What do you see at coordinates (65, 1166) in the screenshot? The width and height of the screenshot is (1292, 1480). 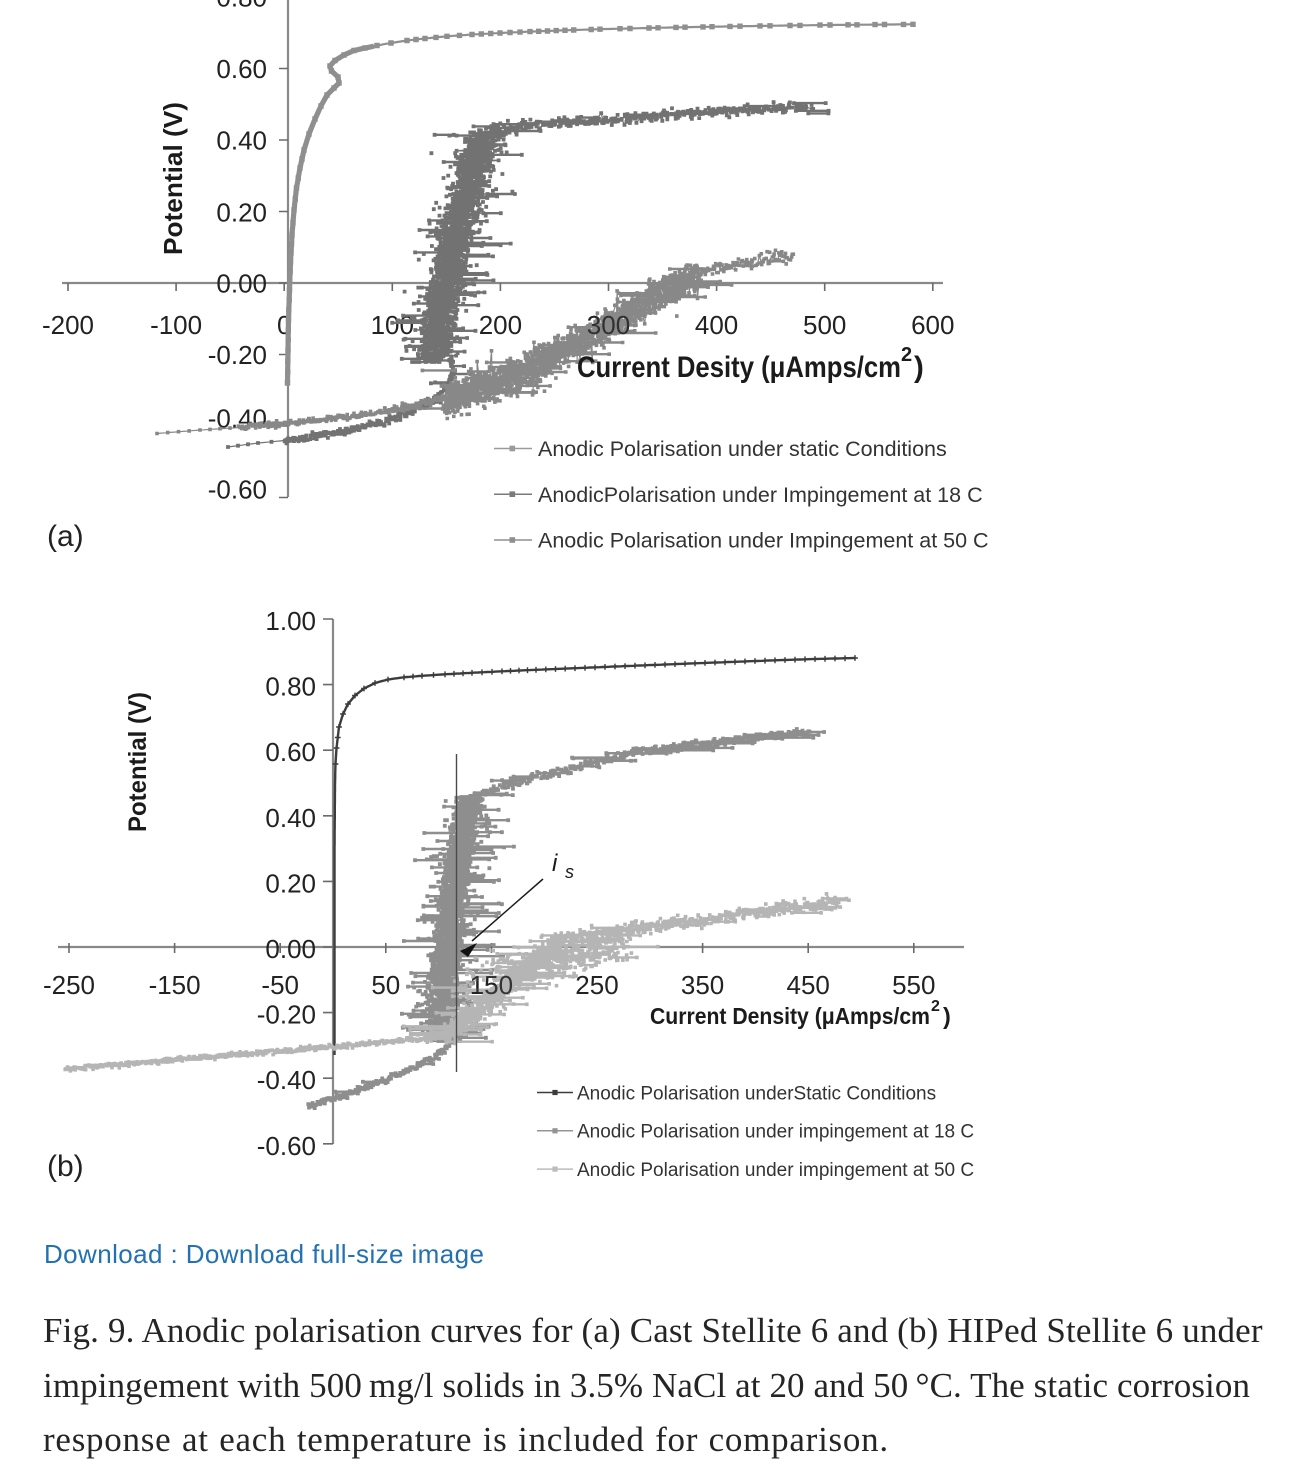 I see `svg-text: (b)` at bounding box center [65, 1166].